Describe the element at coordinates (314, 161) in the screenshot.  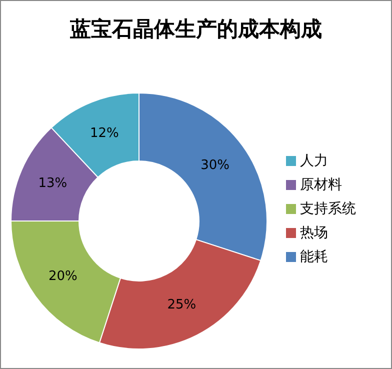
I see `legend-label: 人力` at that location.